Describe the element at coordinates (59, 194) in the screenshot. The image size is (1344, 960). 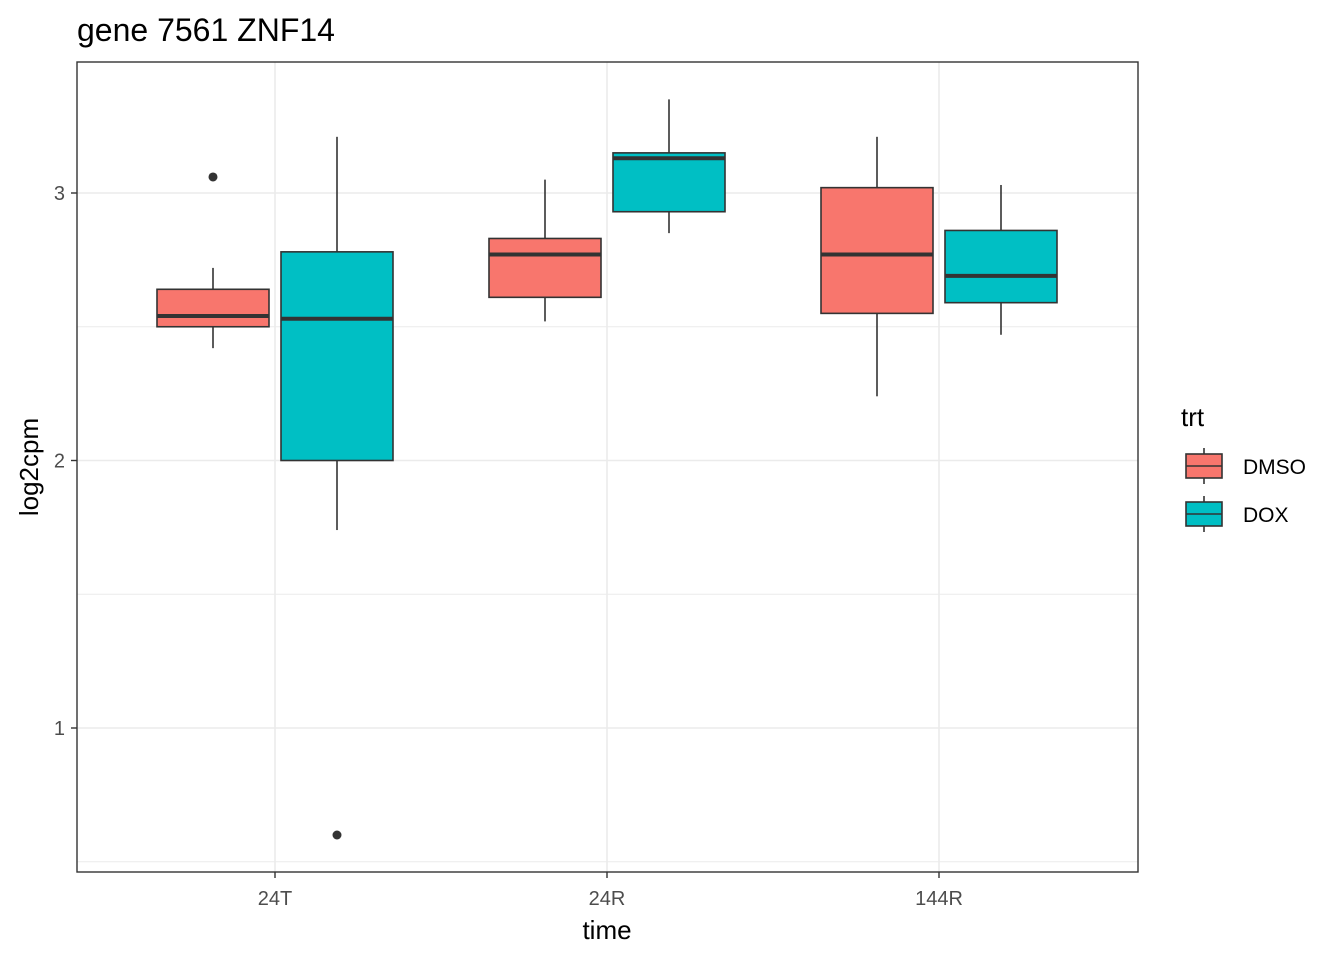
I see `y-tick-label: 3` at that location.